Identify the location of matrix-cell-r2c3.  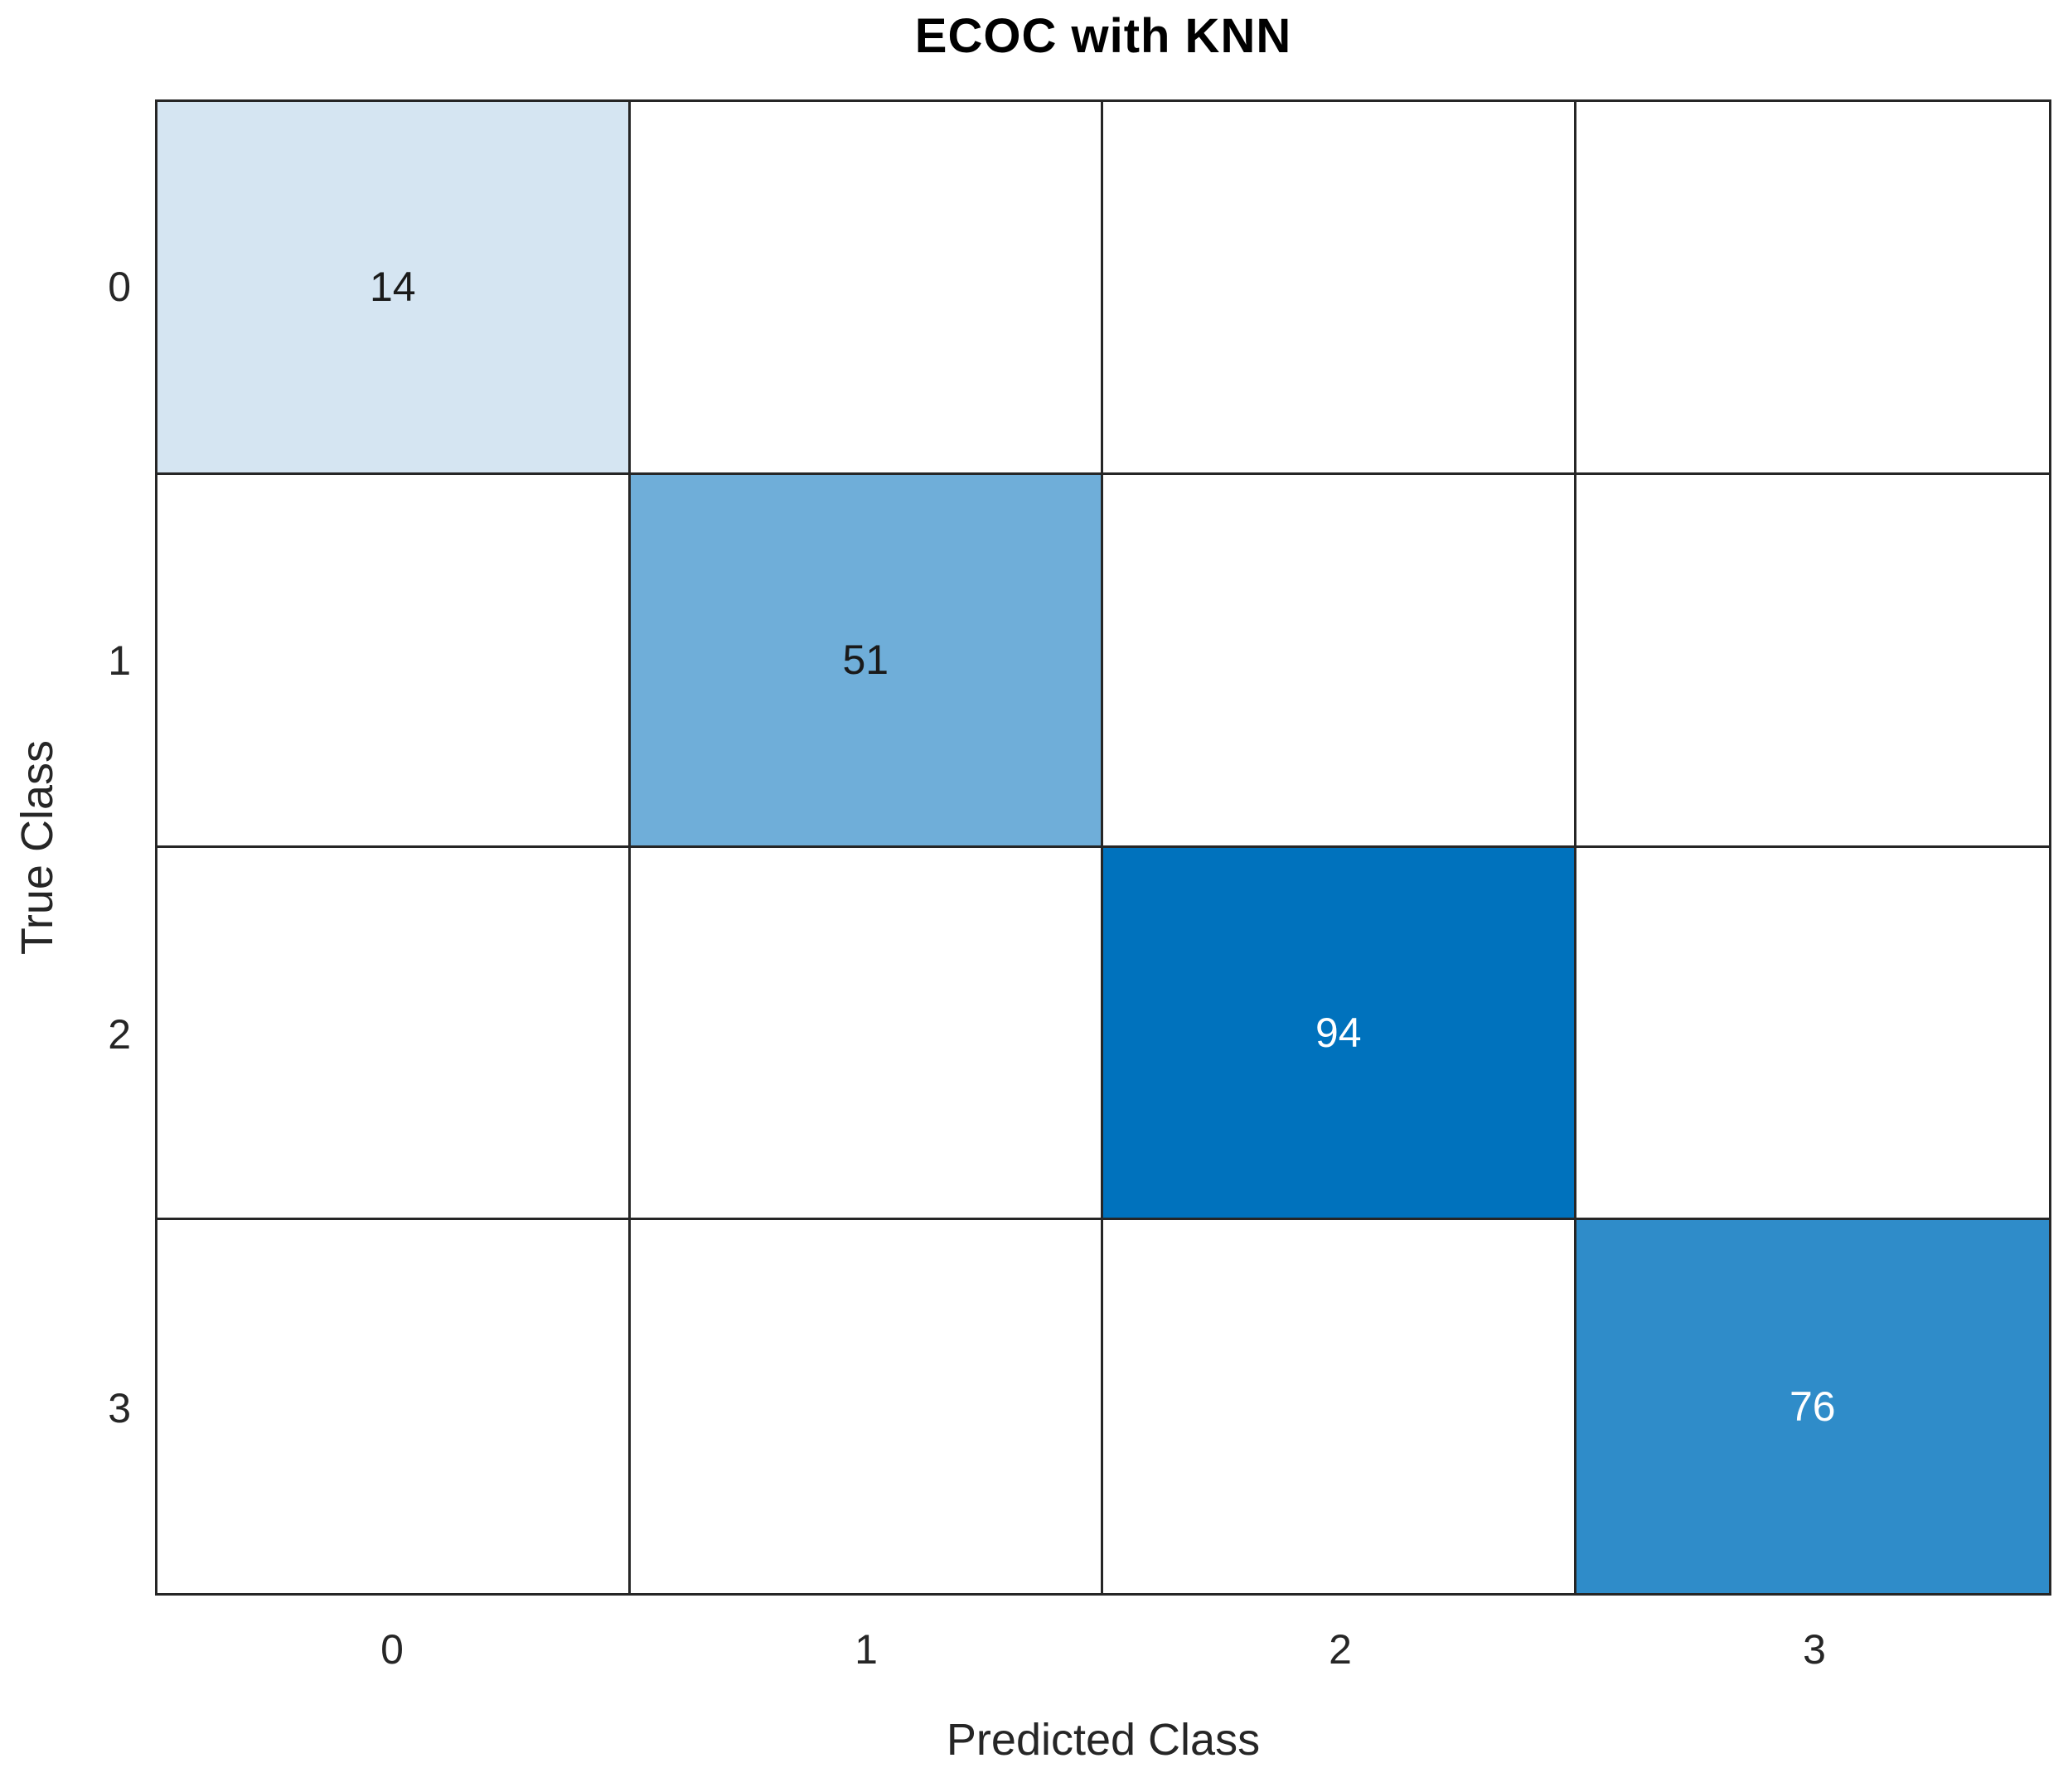
(1812, 1034).